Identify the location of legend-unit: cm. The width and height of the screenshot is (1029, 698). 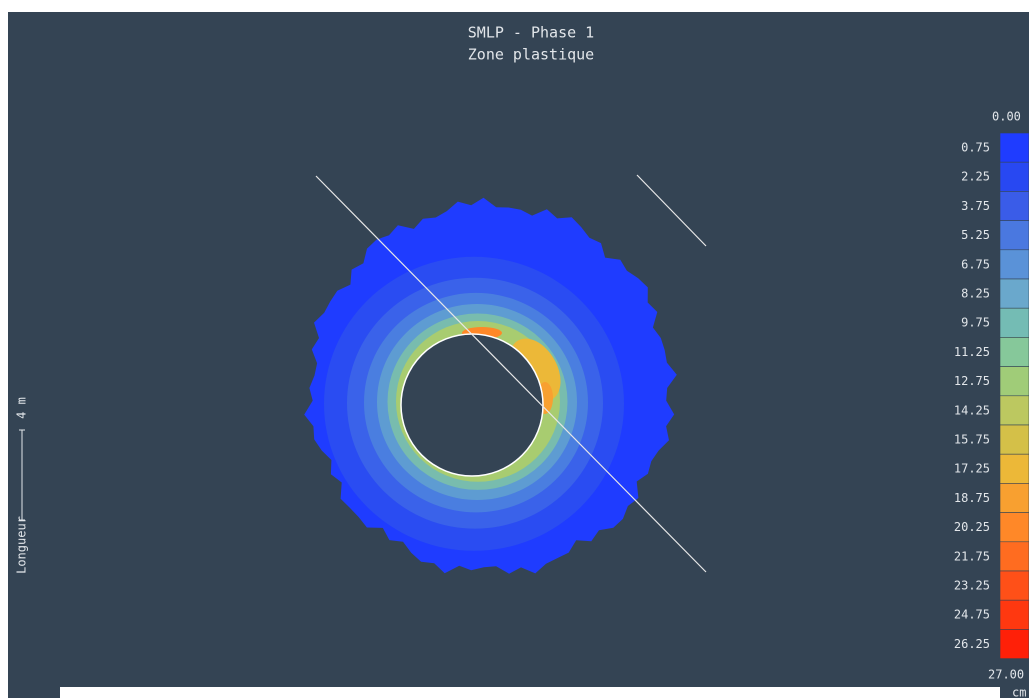
(1019, 692).